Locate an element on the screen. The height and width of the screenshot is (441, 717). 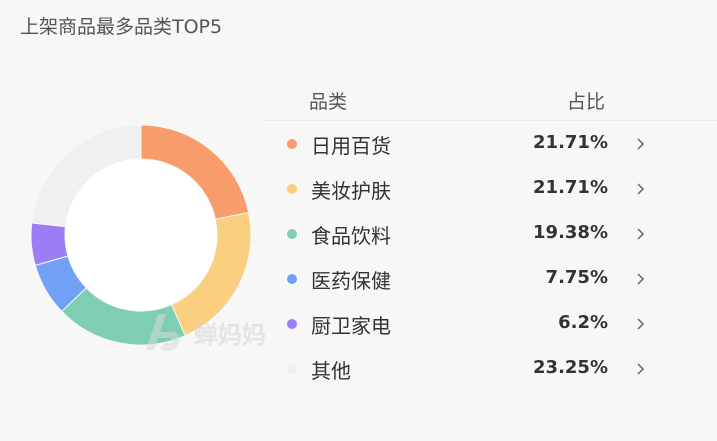
table-row: 食品饮料 19.38% is located at coordinates (490, 233).